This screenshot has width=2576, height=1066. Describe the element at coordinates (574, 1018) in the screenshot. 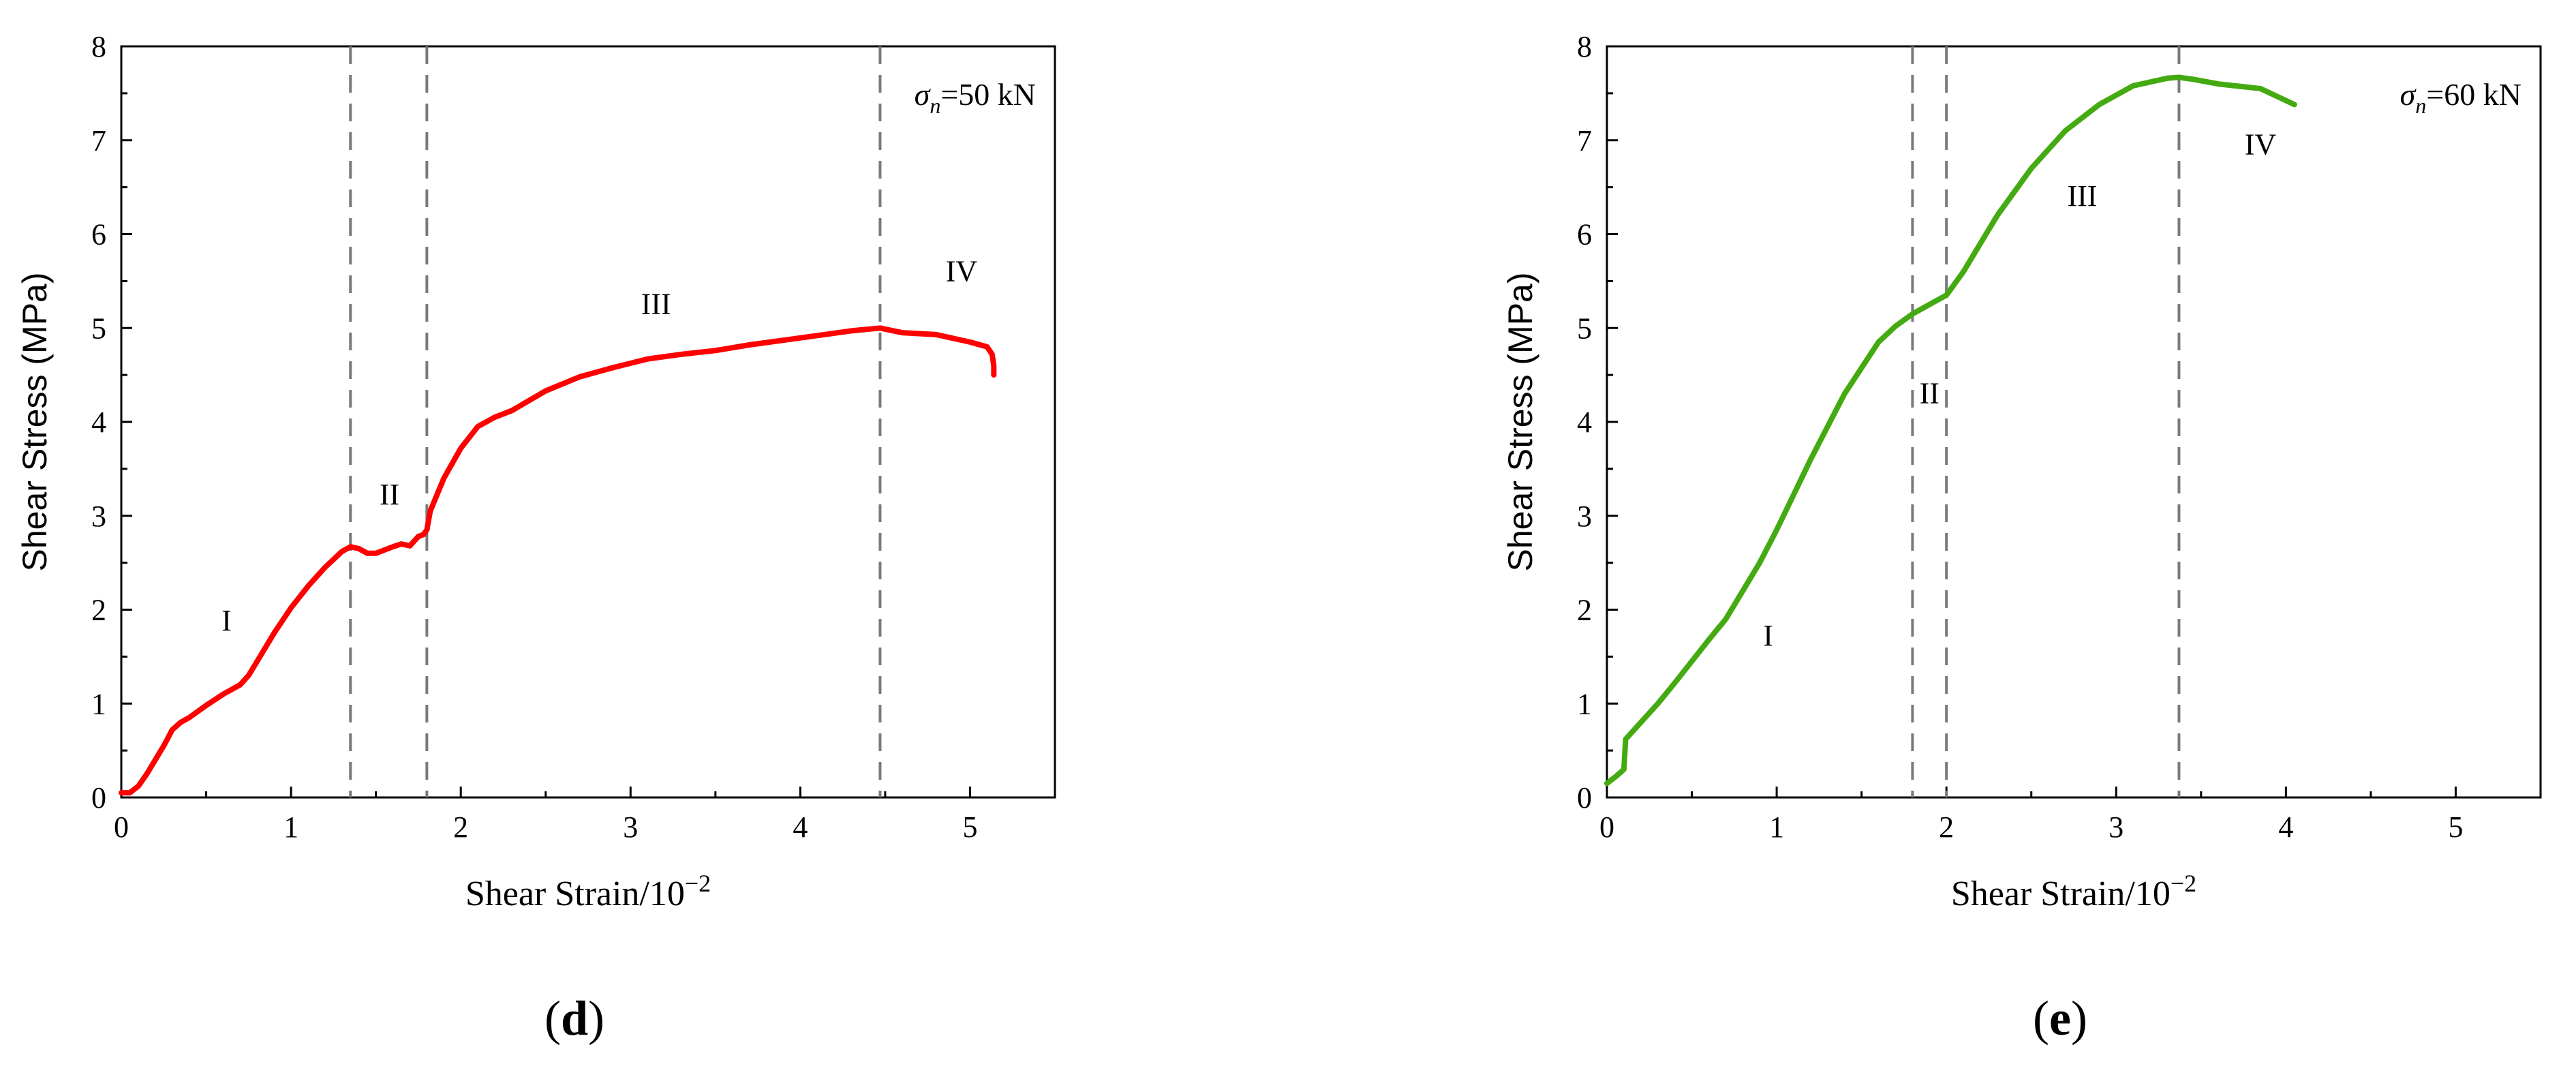

I see `panel-label: (d)` at that location.